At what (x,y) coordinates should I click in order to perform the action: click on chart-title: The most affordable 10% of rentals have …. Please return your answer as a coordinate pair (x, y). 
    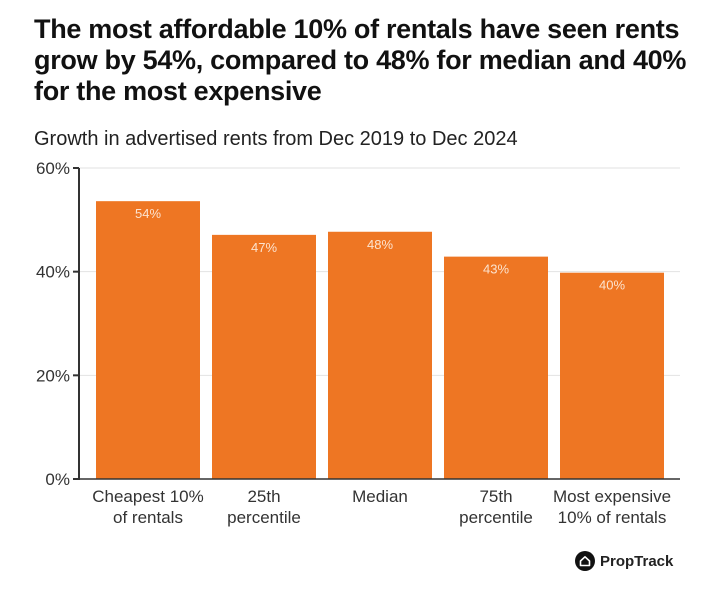
    Looking at the image, I should click on (360, 60).